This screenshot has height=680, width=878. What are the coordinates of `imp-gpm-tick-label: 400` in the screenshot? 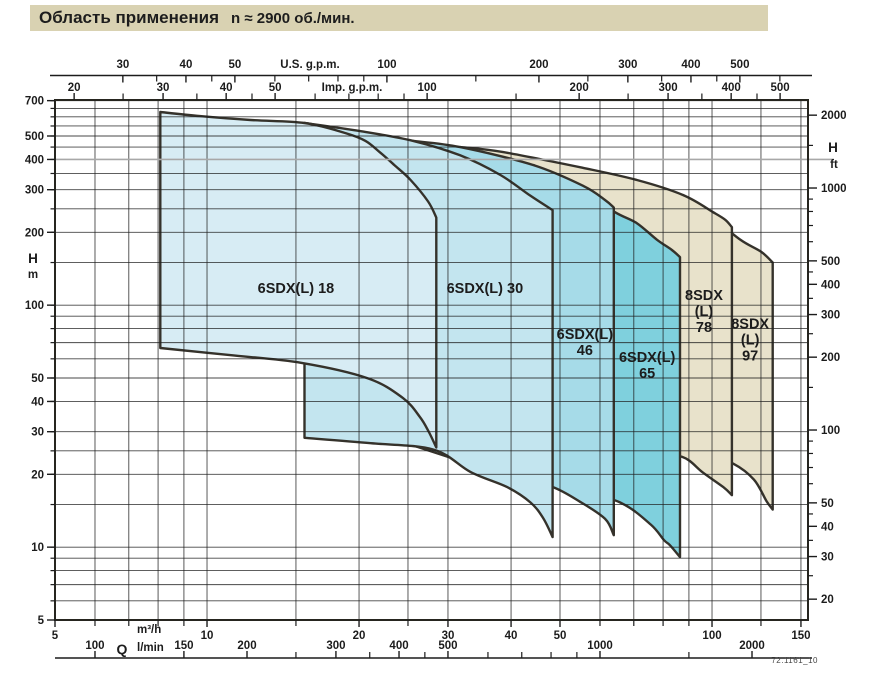 It's located at (731, 88).